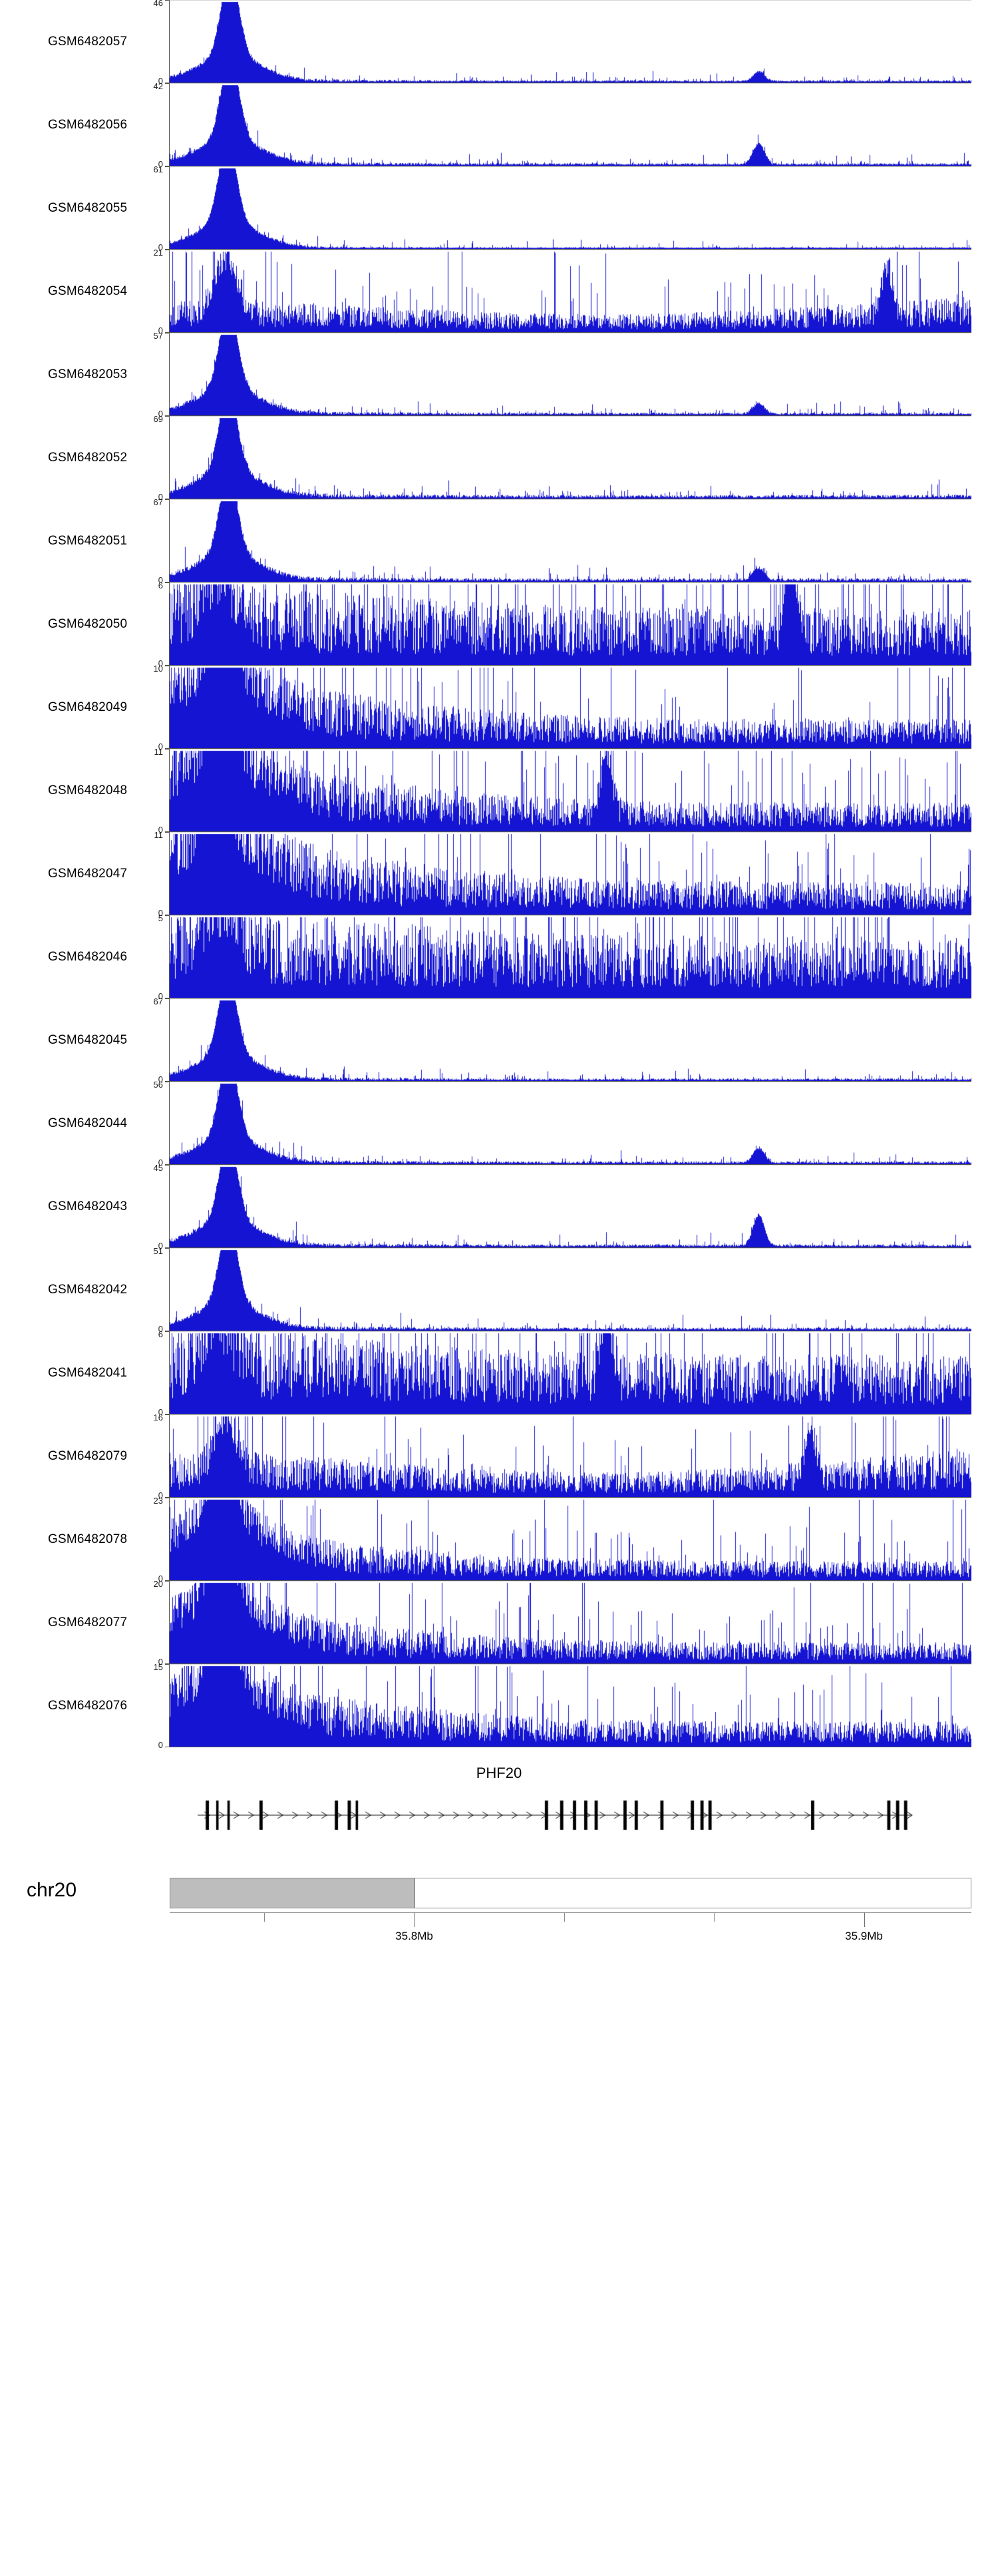 The image size is (998, 2576). I want to click on coverage-track: GSM6482044 56 0, so click(499, 1123).